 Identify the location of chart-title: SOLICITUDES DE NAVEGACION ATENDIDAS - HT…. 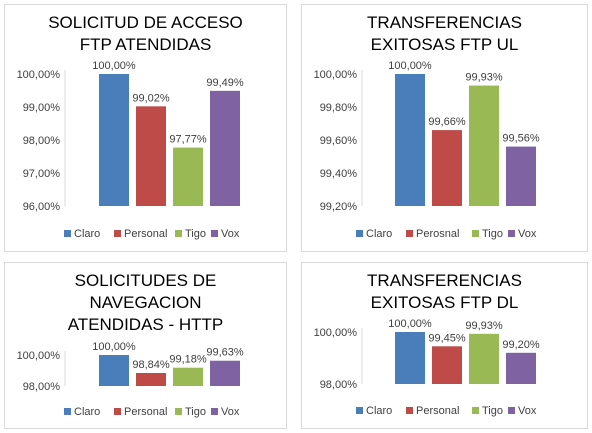
(145, 302).